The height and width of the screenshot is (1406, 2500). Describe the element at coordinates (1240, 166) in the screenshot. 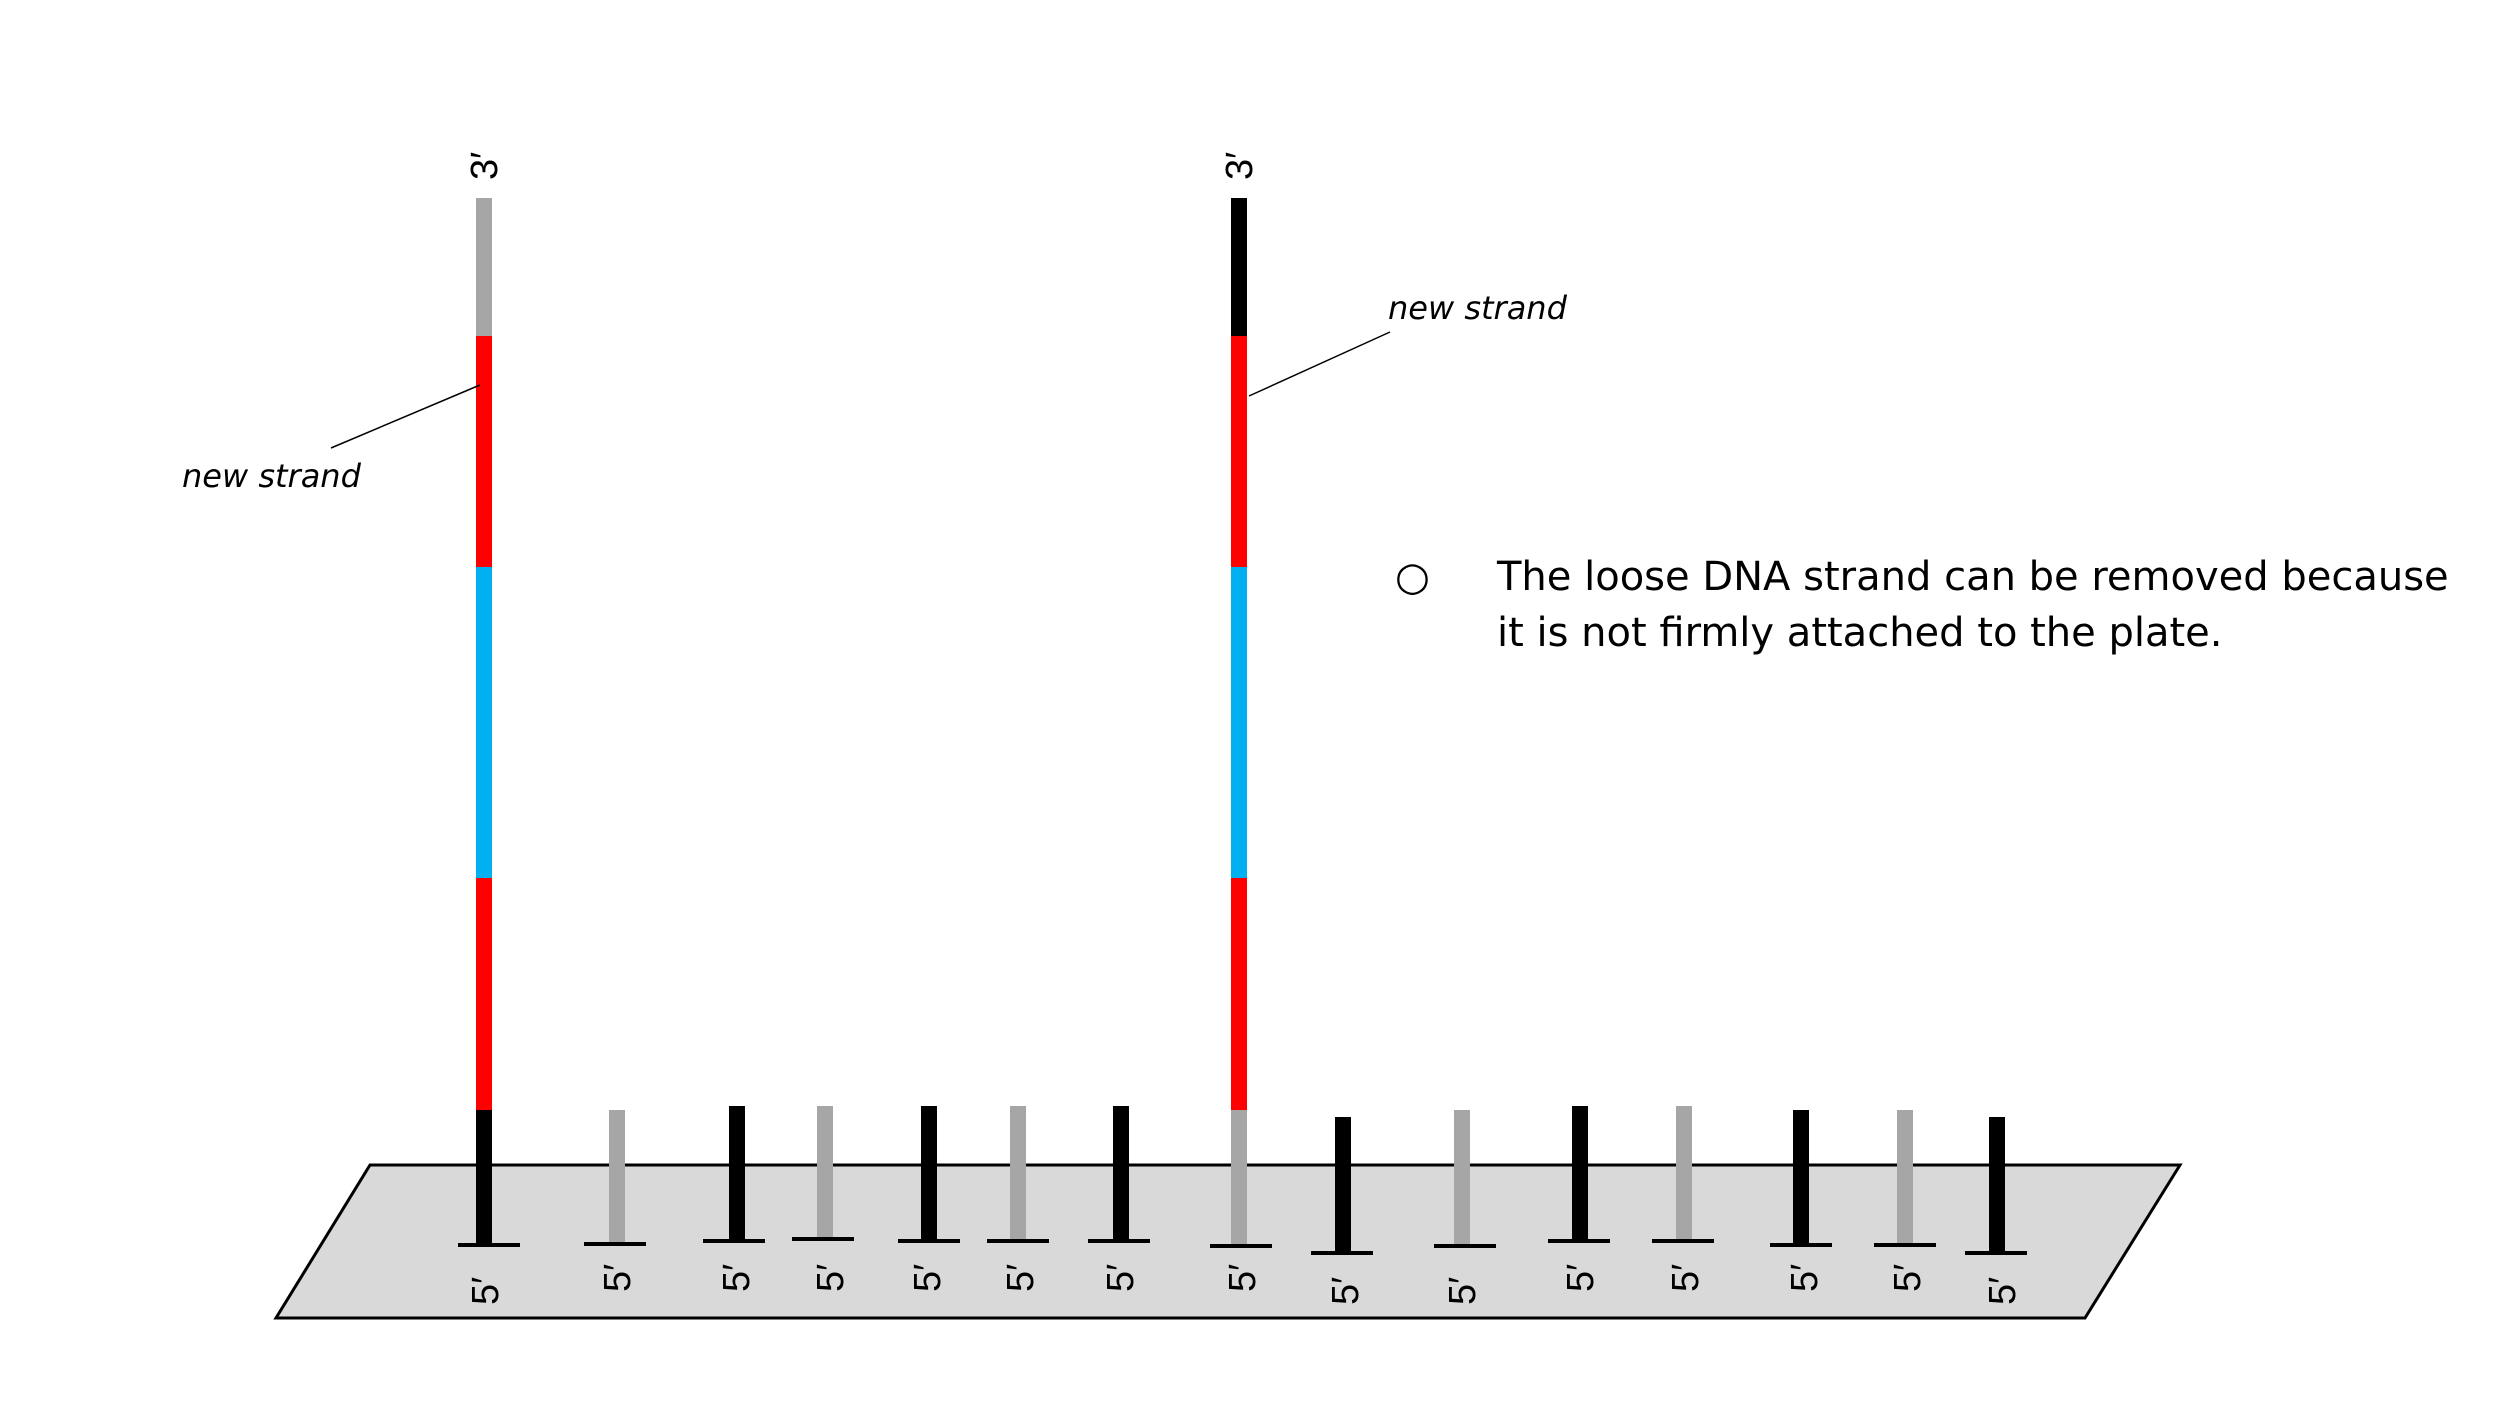

I see `three-prime-label-right: 3′` at that location.